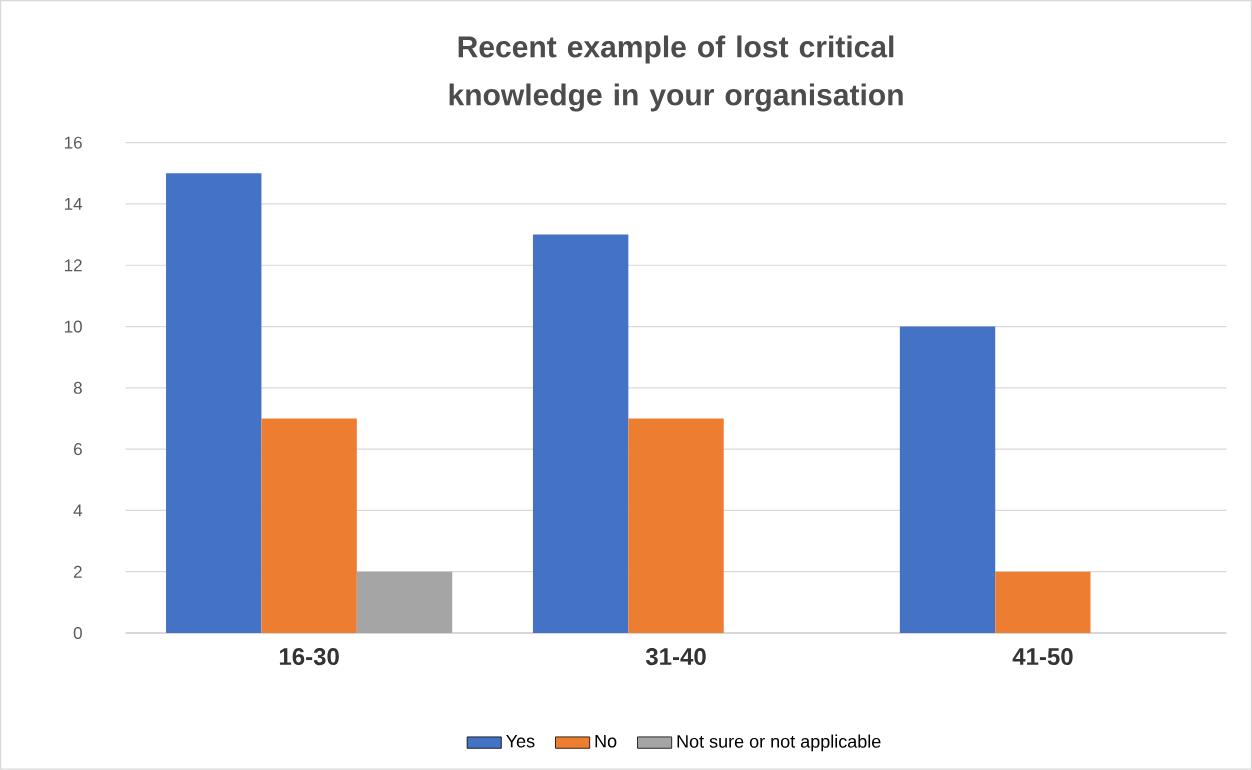 The width and height of the screenshot is (1252, 770). What do you see at coordinates (73, 265) in the screenshot?
I see `y-tick-label: 12` at bounding box center [73, 265].